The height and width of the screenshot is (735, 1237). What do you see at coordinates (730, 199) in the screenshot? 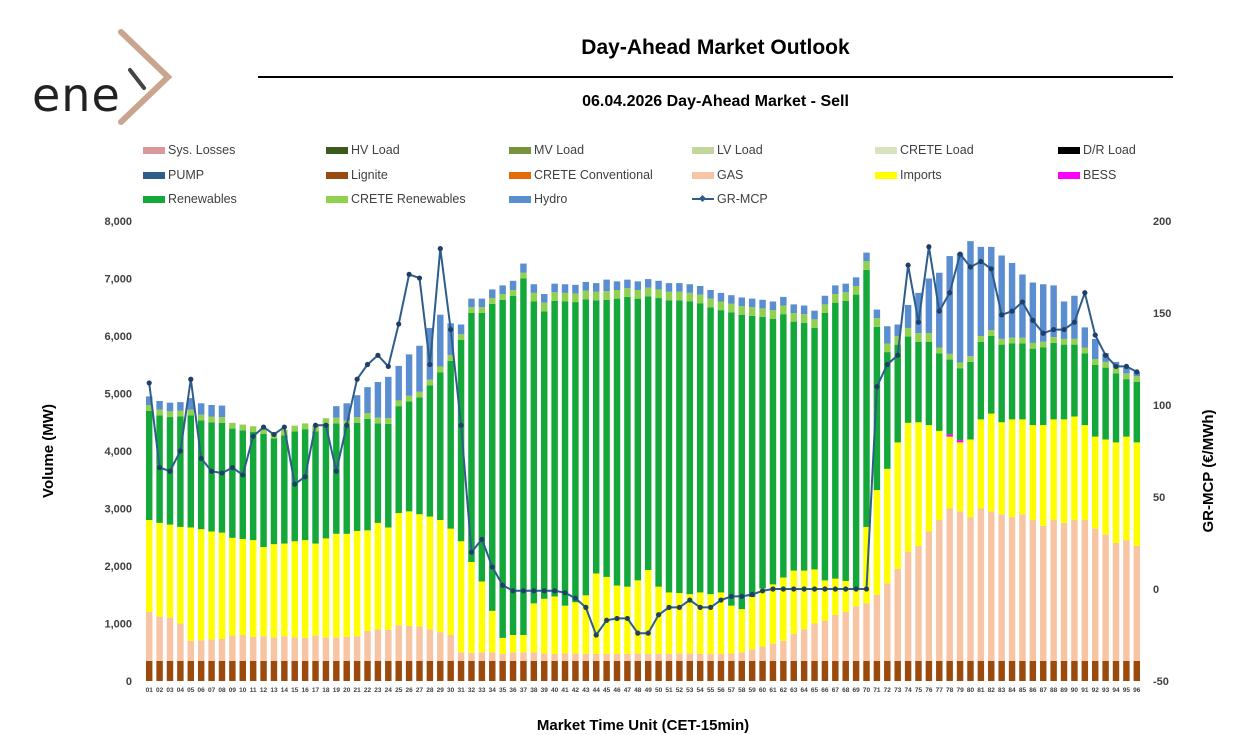
I see `legend-item: GR-MCP` at bounding box center [730, 199].